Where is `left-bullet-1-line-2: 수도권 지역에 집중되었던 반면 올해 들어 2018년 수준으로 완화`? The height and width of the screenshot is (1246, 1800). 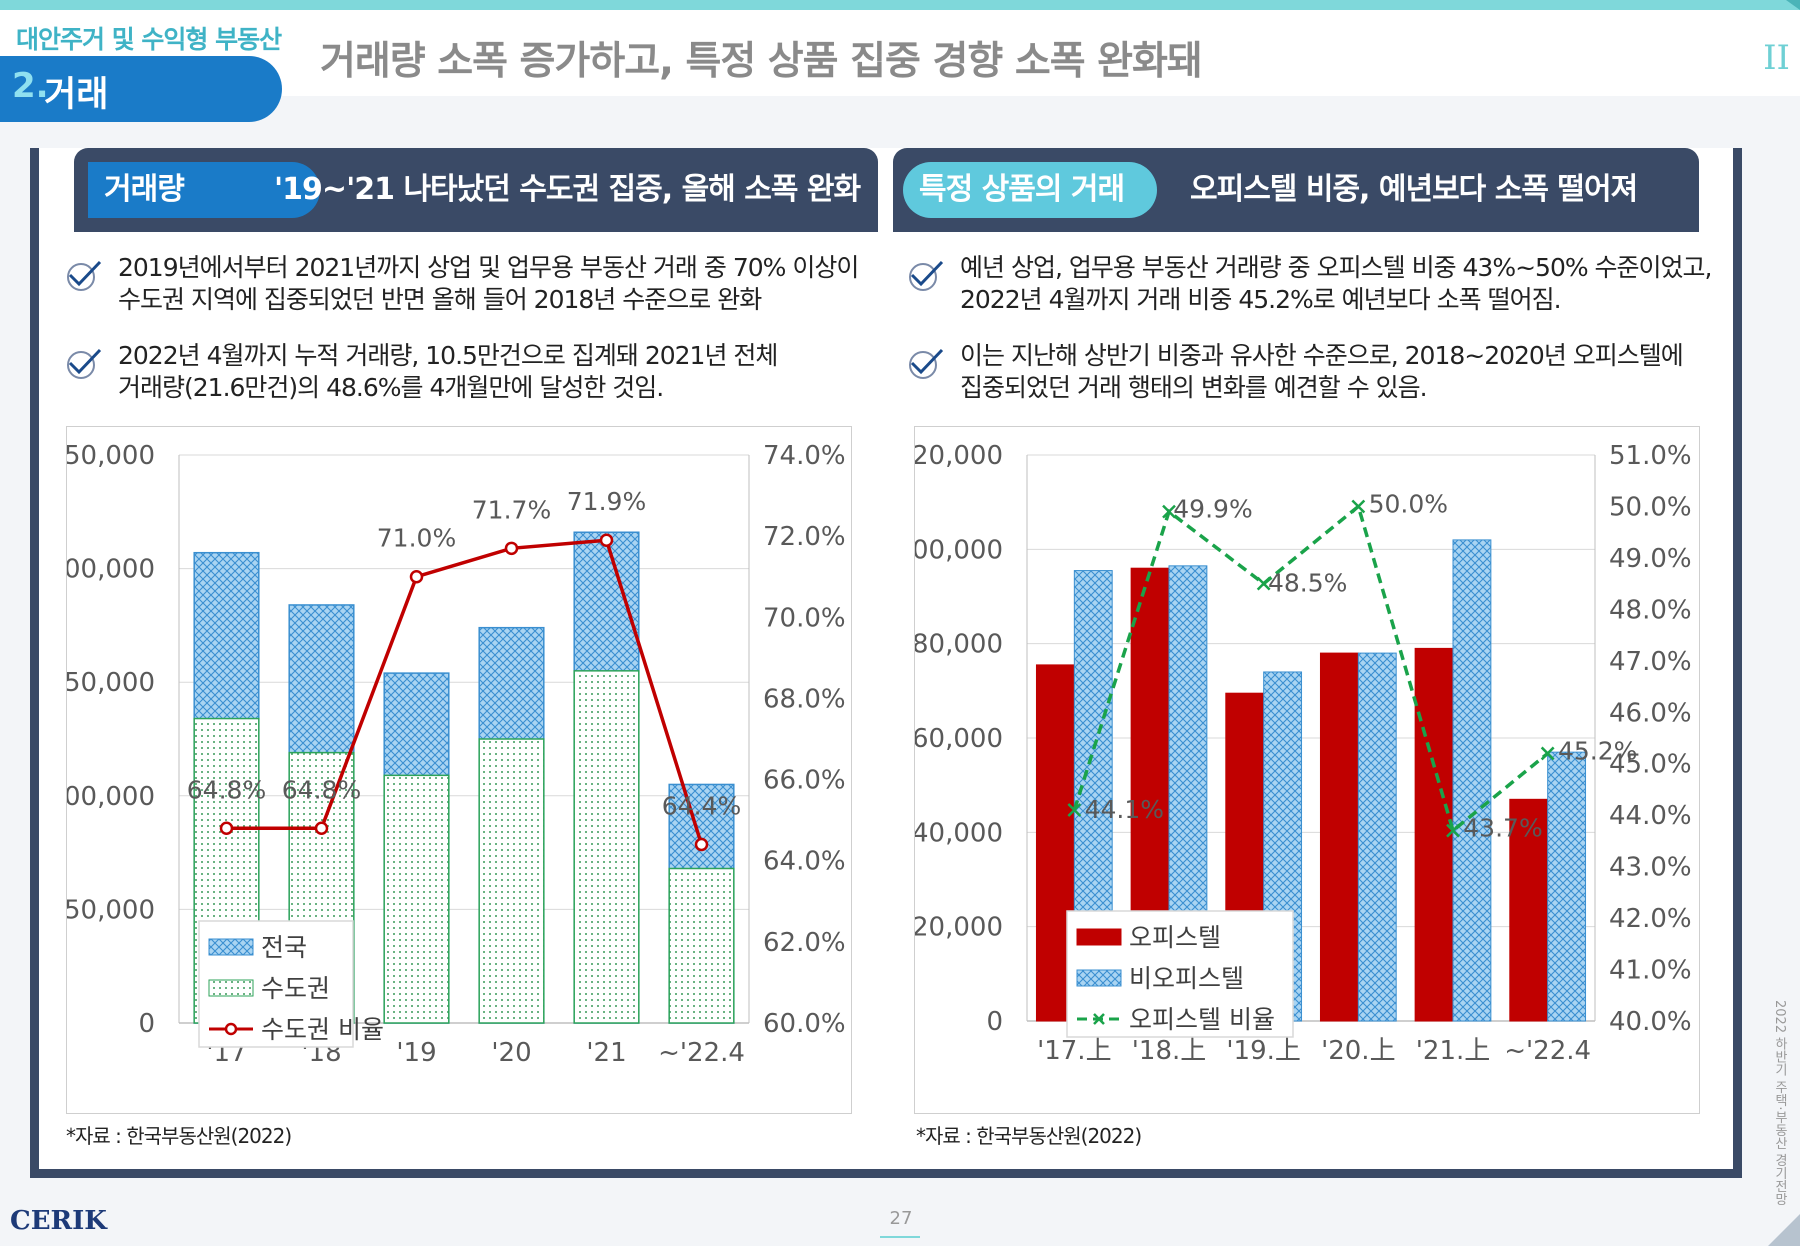
left-bullet-1-line-2: 수도권 지역에 집중되었던 반면 올해 들어 2018년 수준으로 완화 is located at coordinates (440, 299).